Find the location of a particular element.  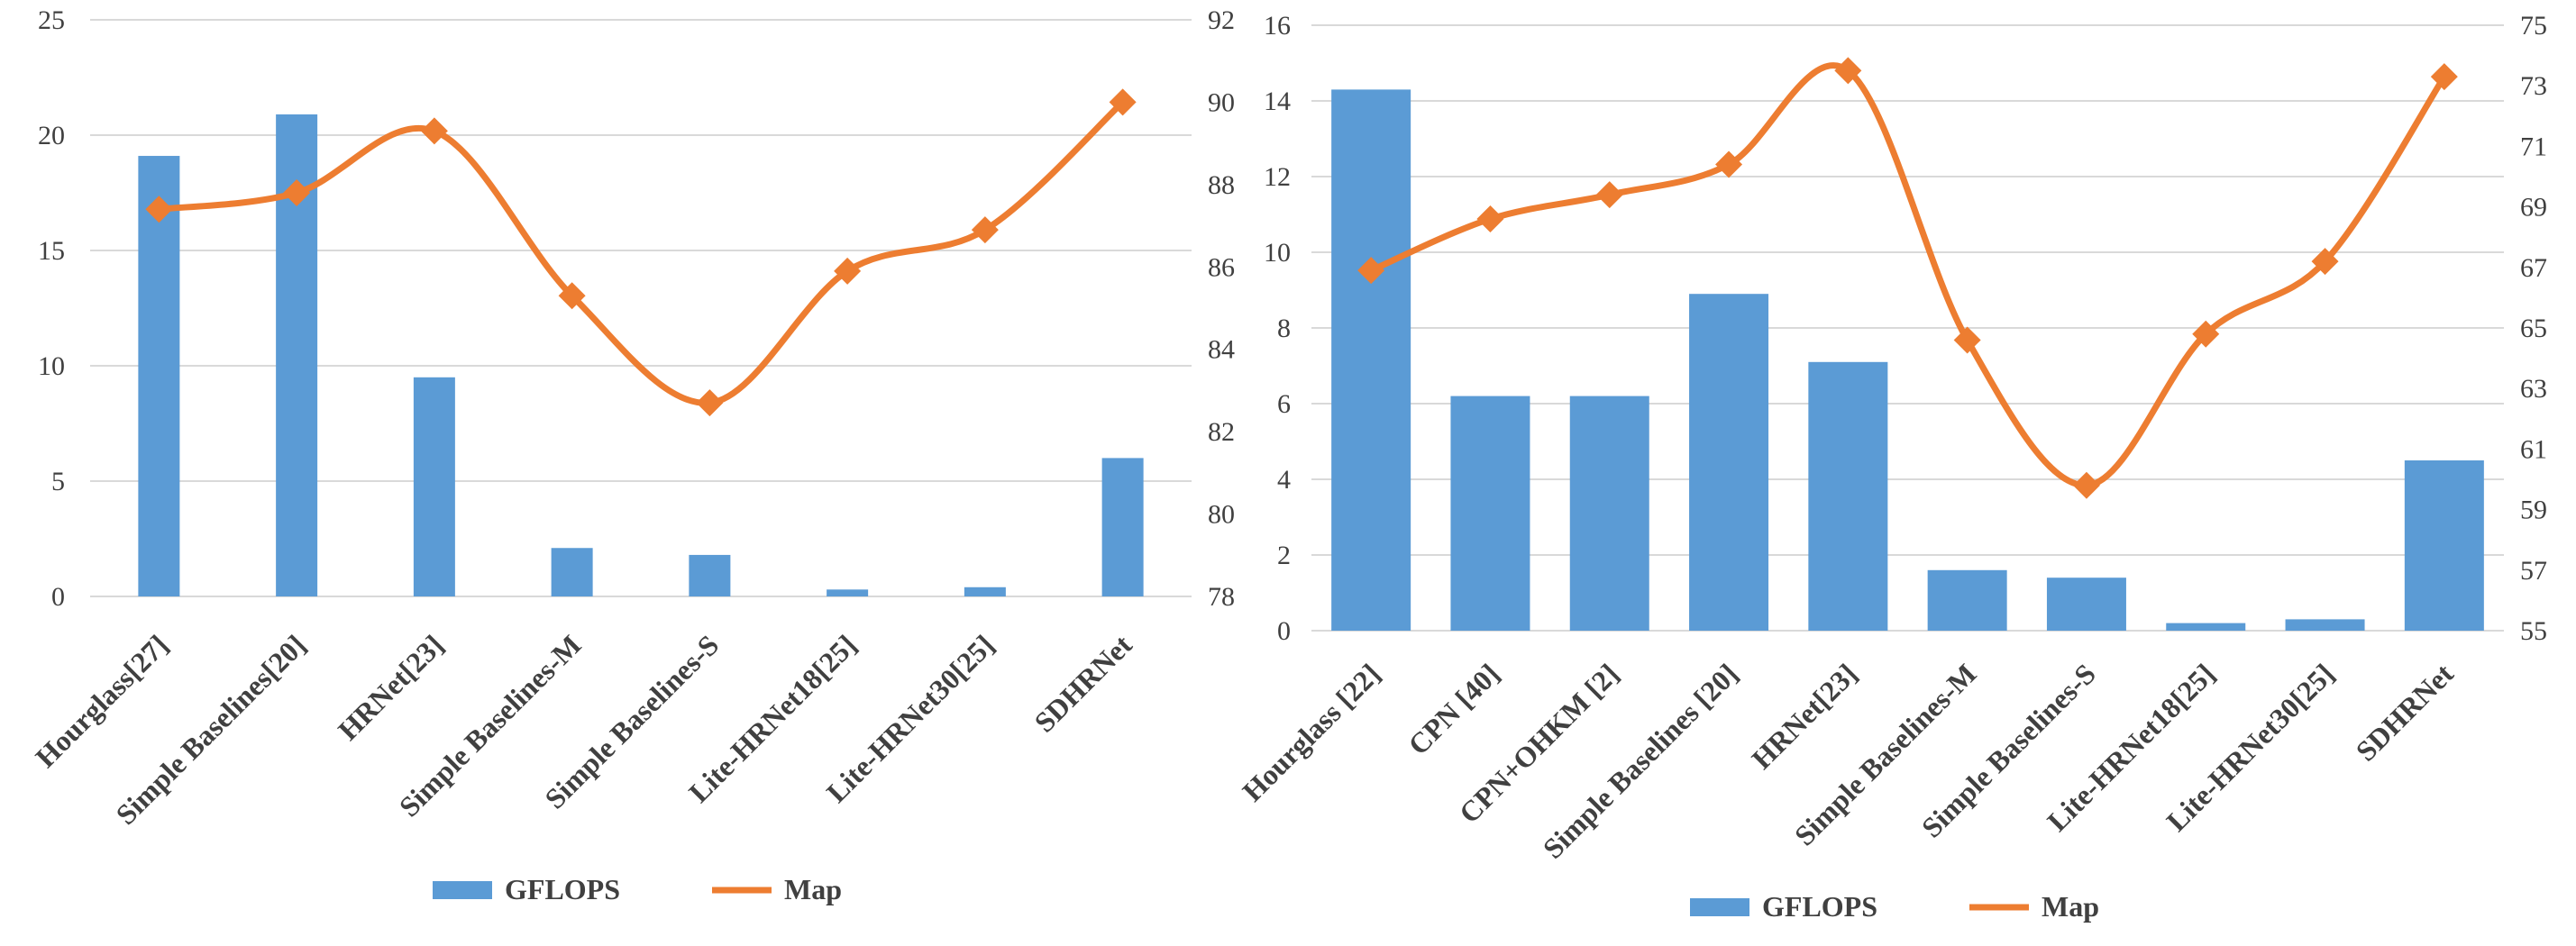

left-axis-tick-label: 8 is located at coordinates (1284, 328).